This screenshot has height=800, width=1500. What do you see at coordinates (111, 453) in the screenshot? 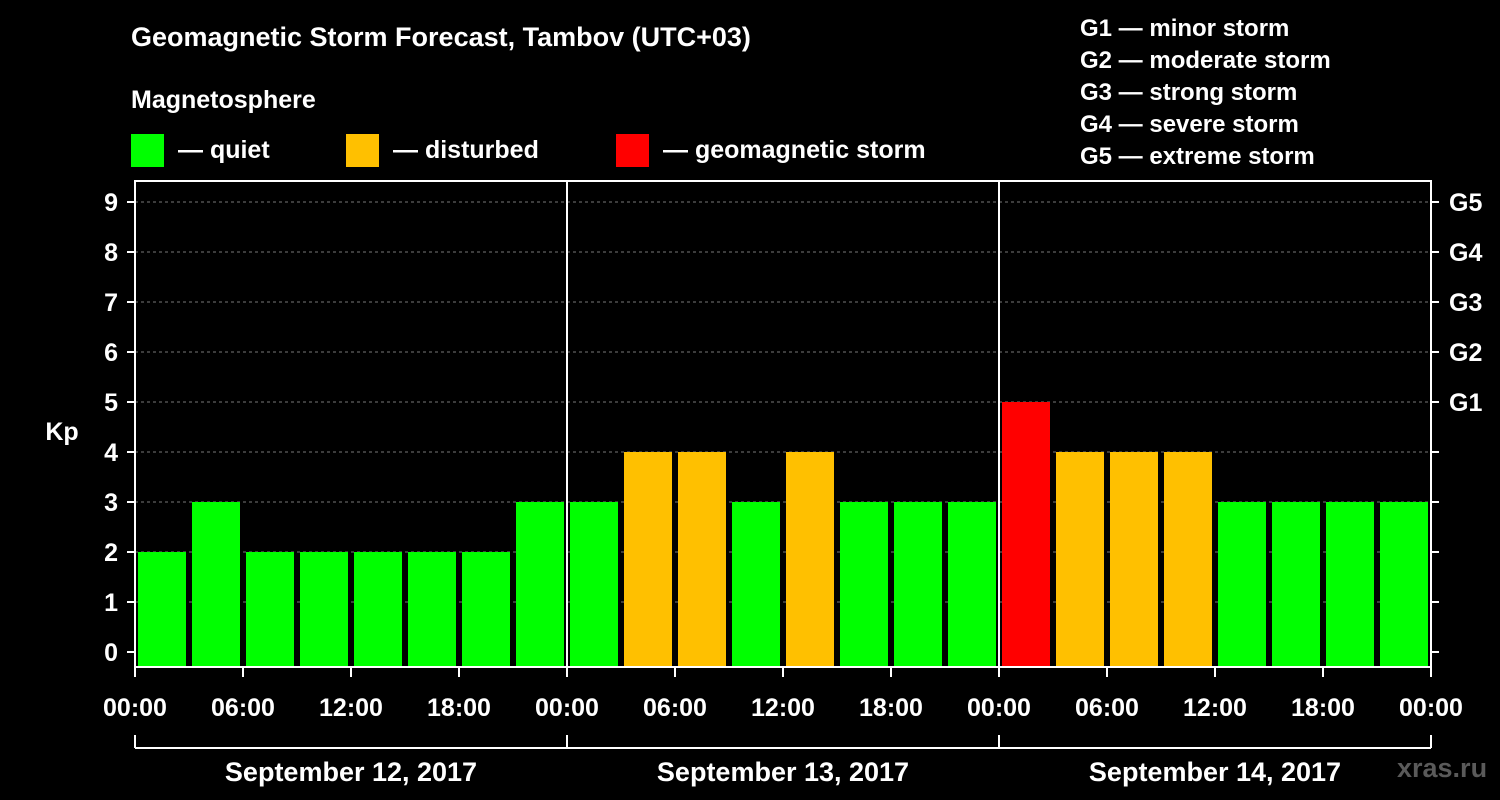
I see `y-tick-label: 4` at bounding box center [111, 453].